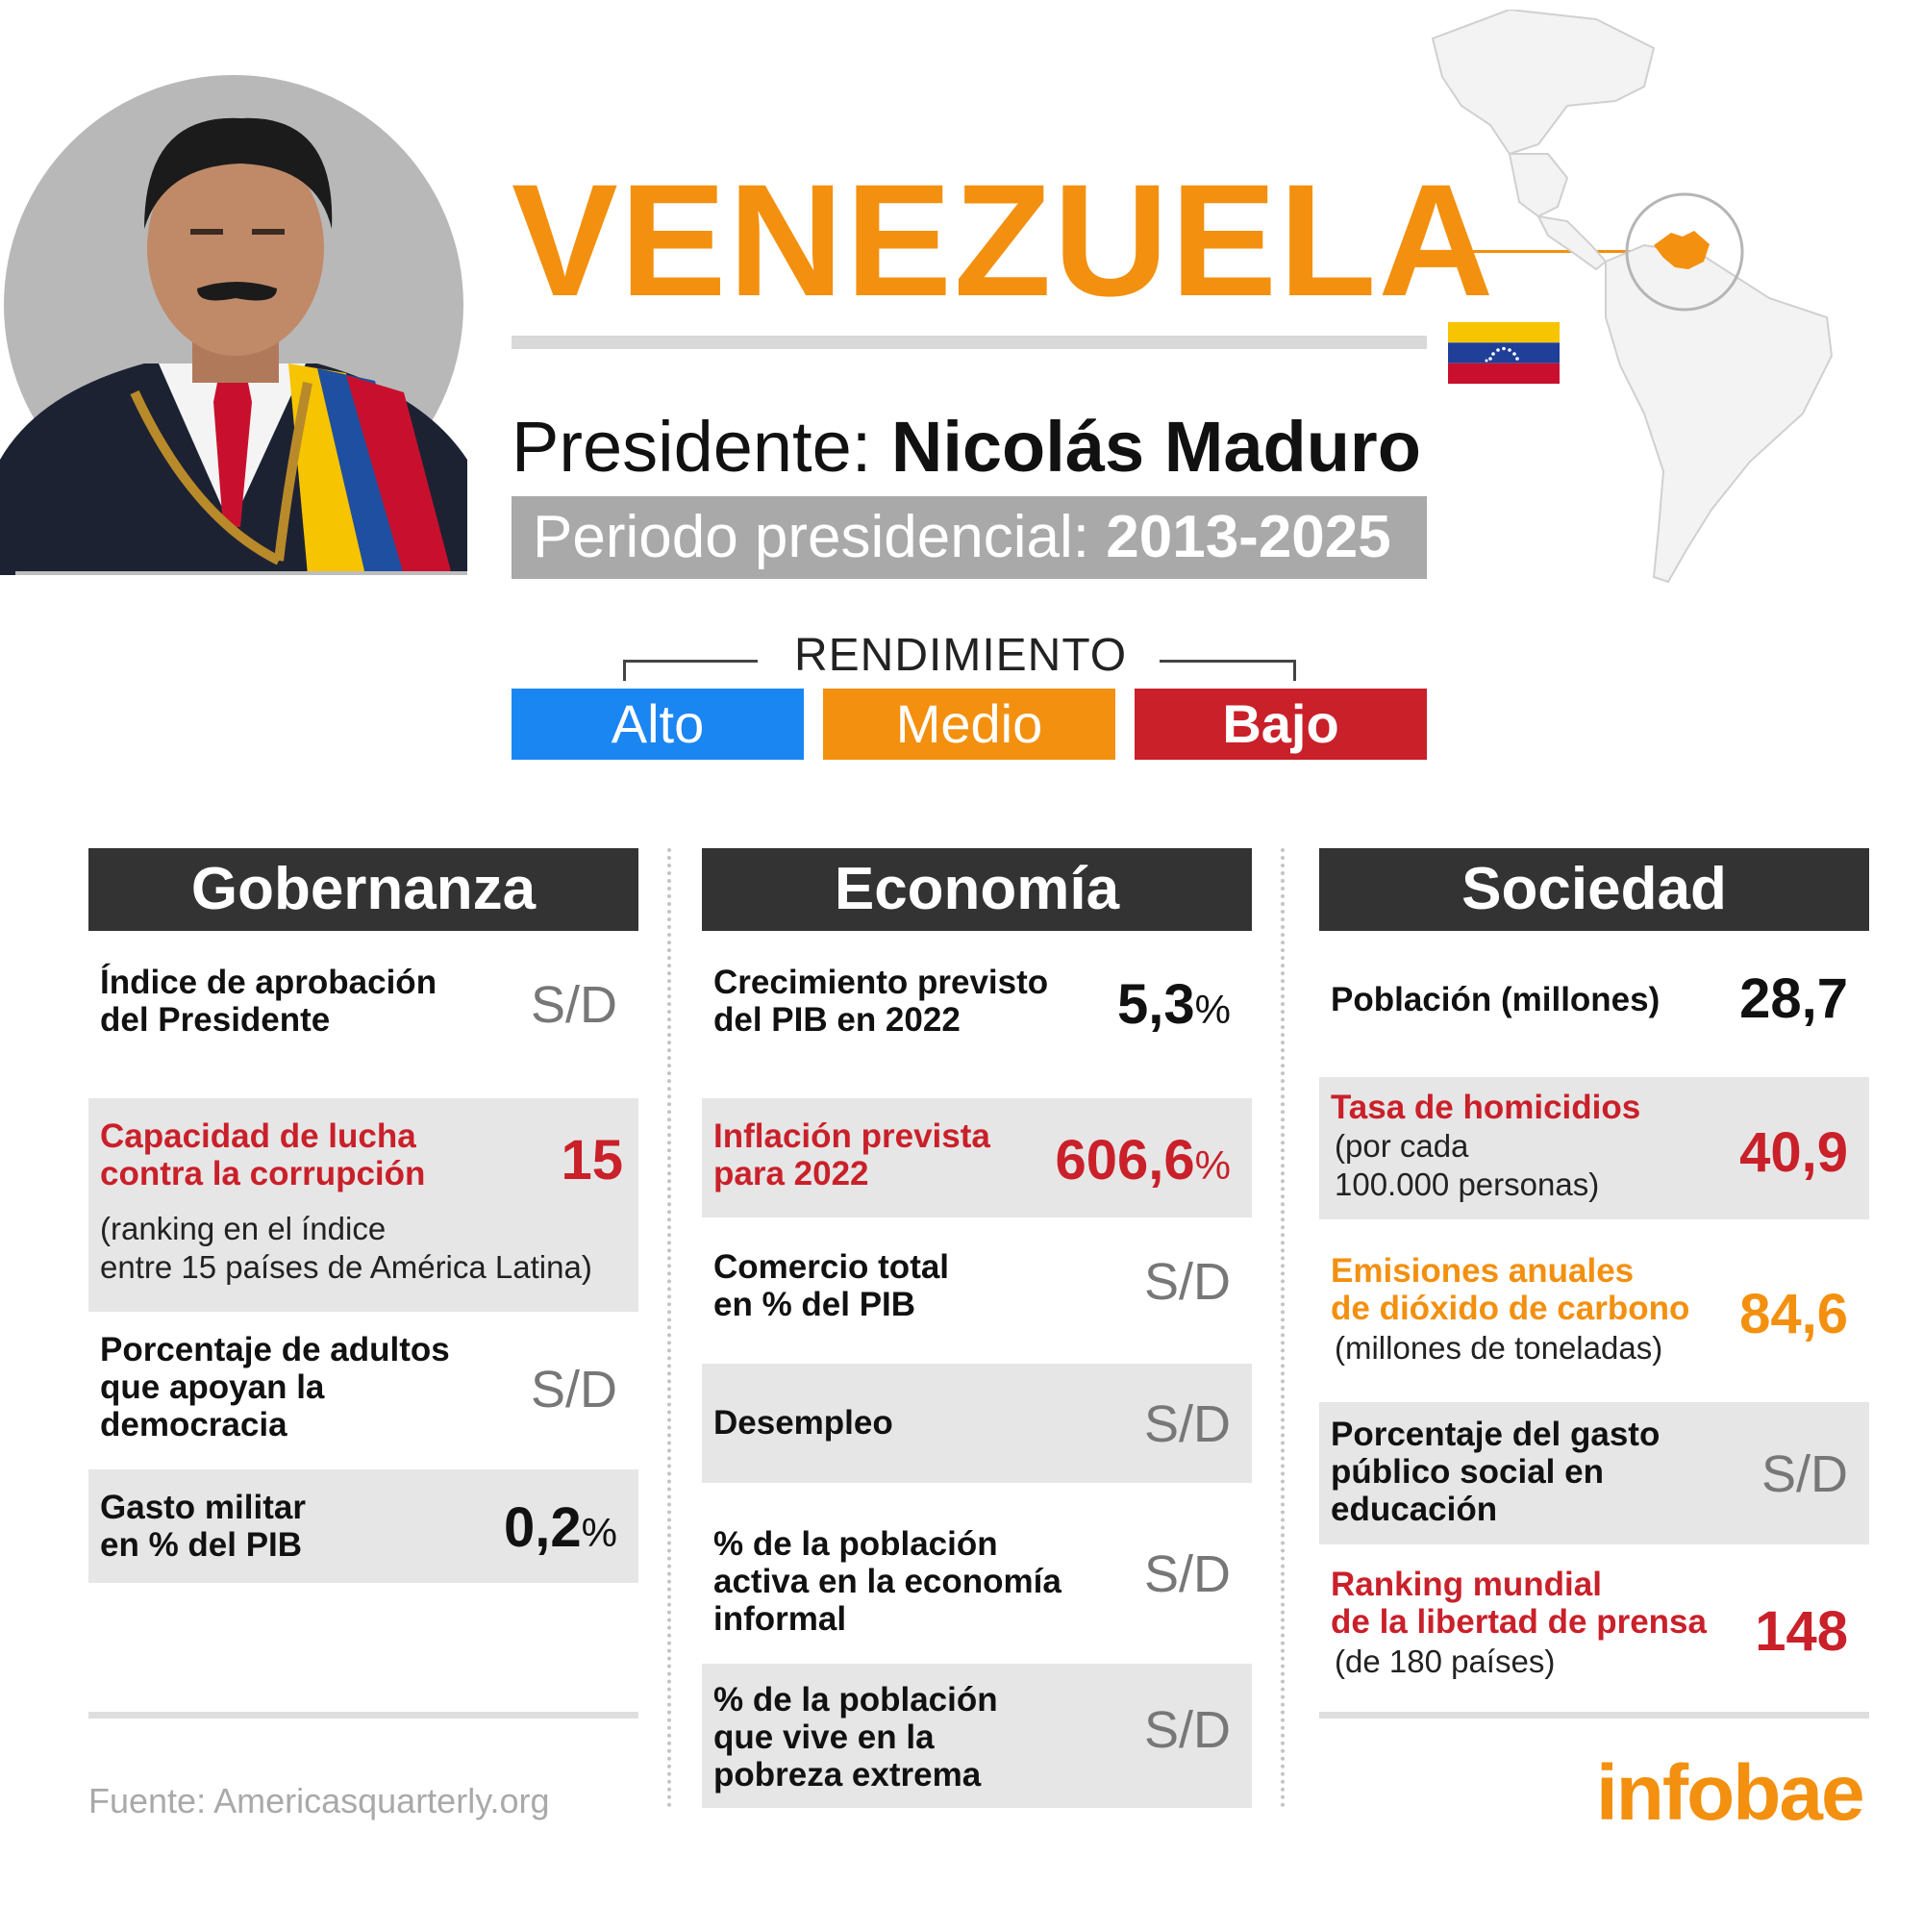 The width and height of the screenshot is (1923, 1932). I want to click on label-line: que apoyan la, so click(212, 1387).